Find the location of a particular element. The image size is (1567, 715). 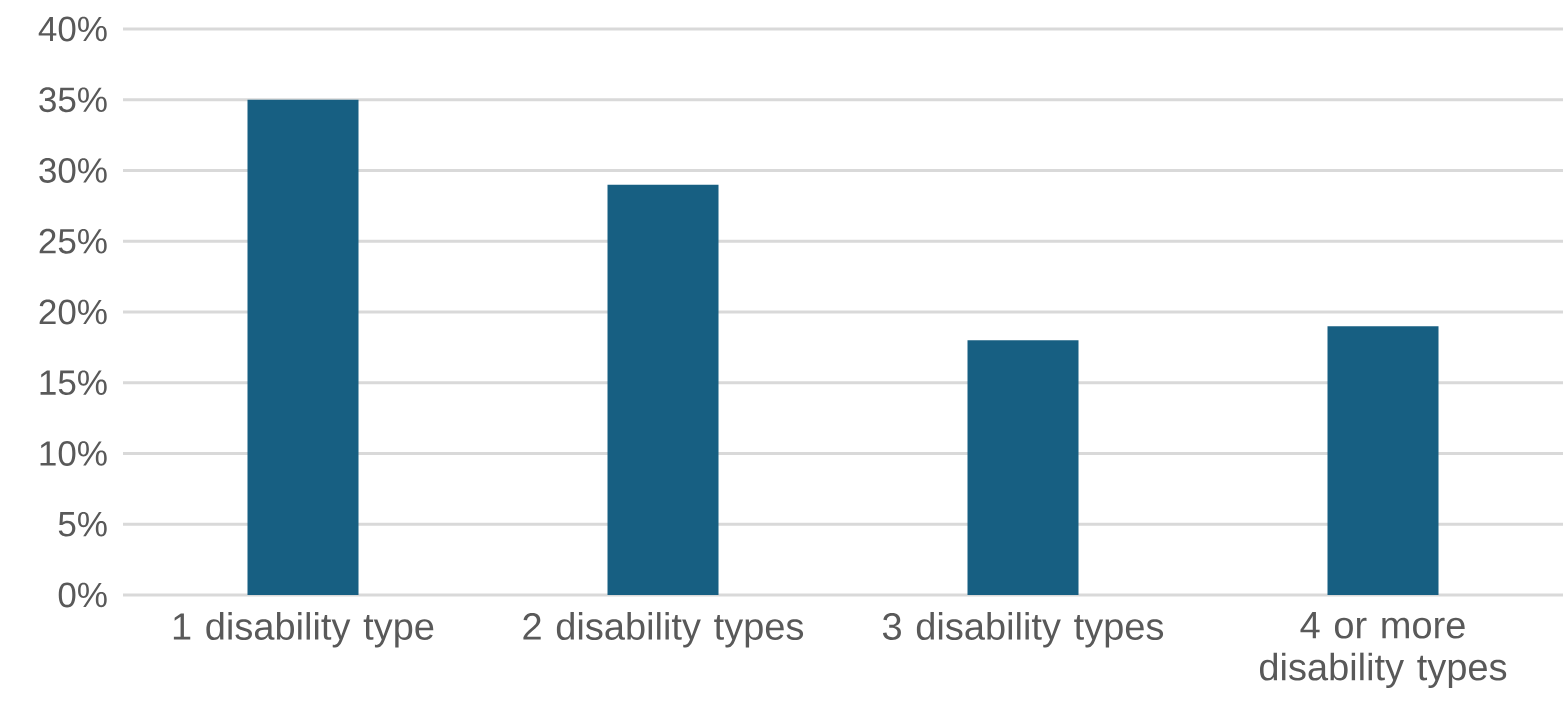

x-tick-label: 1 disability type is located at coordinates (303, 630).